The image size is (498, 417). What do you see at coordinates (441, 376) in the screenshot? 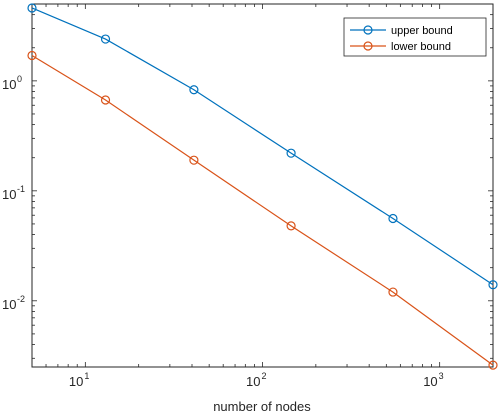
I see `svg-text: 3` at bounding box center [441, 376].